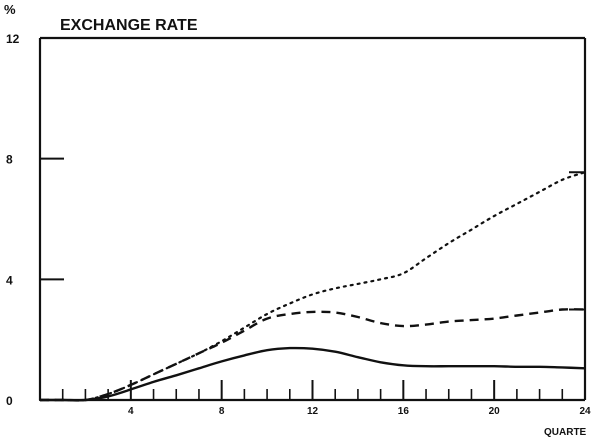 The width and height of the screenshot is (600, 438). Describe the element at coordinates (9, 280) in the screenshot. I see `y-tick-label: 4` at that location.